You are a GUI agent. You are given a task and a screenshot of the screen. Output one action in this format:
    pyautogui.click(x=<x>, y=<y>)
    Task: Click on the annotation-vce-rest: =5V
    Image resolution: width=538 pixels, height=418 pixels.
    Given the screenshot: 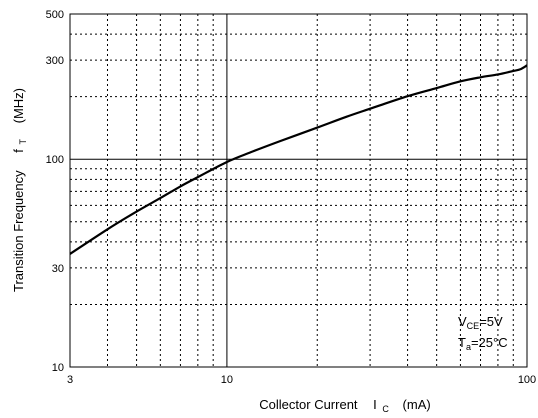 What is the action you would take?
    pyautogui.click(x=491, y=321)
    